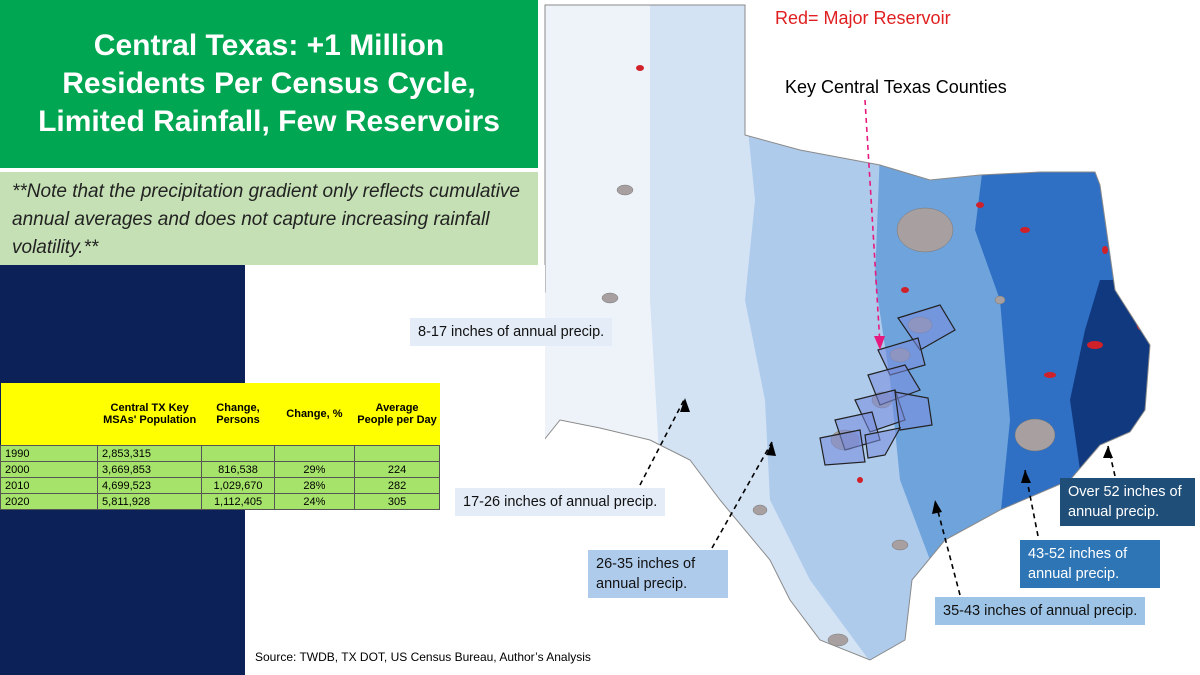  What do you see at coordinates (238, 485) in the screenshot?
I see `table-cell: 1,029,670` at bounding box center [238, 485].